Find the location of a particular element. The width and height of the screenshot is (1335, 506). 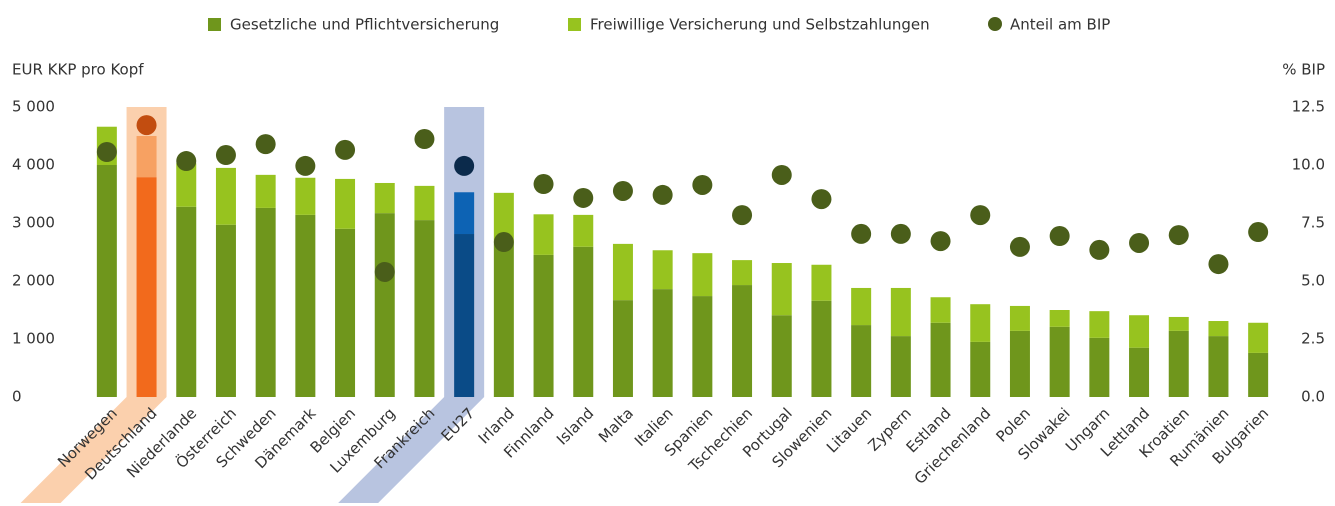

legend-label: Gesetzliche und Pflichtversicherung is located at coordinates (364, 25).